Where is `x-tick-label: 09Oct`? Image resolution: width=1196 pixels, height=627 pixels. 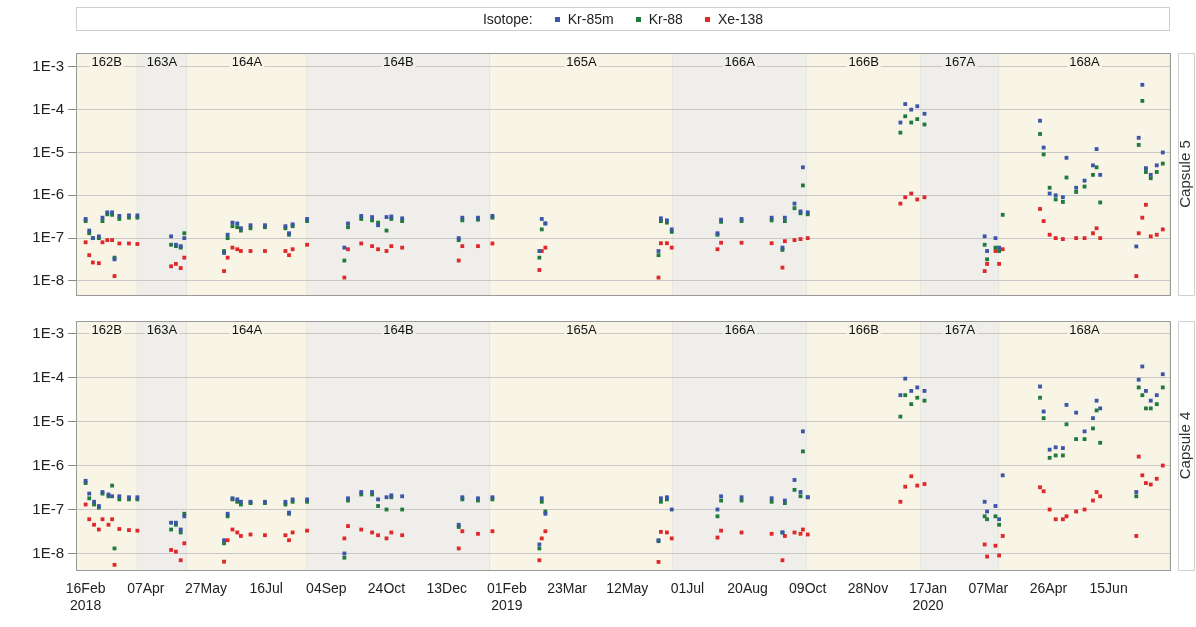
x-tick-label: 09Oct is located at coordinates (808, 588).